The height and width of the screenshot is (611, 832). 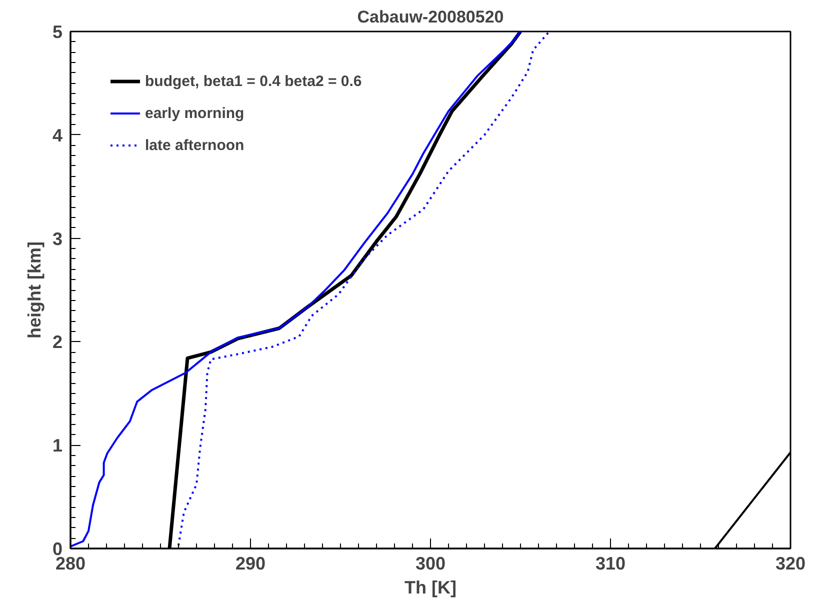 I want to click on x-tick-label: 300, so click(x=430, y=564).